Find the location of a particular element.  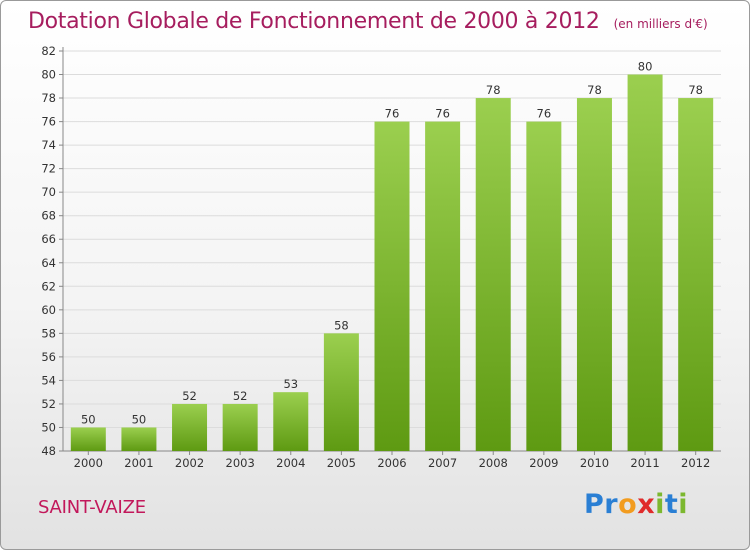

y-tick-label: 50 is located at coordinates (48, 427).